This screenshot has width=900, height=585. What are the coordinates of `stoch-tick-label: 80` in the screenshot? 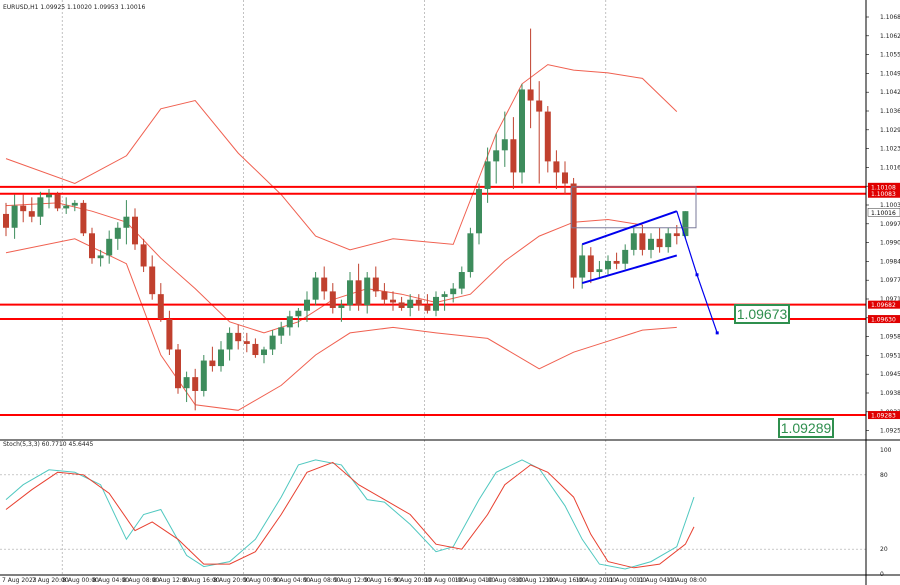 It's located at (884, 475).